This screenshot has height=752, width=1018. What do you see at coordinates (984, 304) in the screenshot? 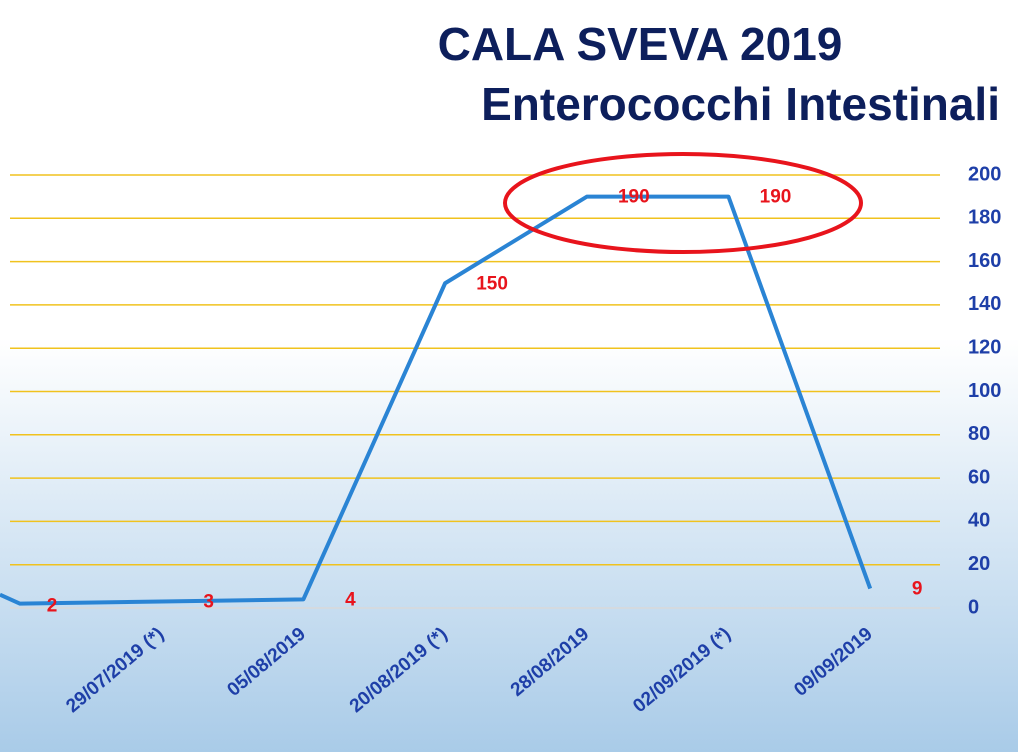
I see `y-tick-label: 140` at bounding box center [984, 304].